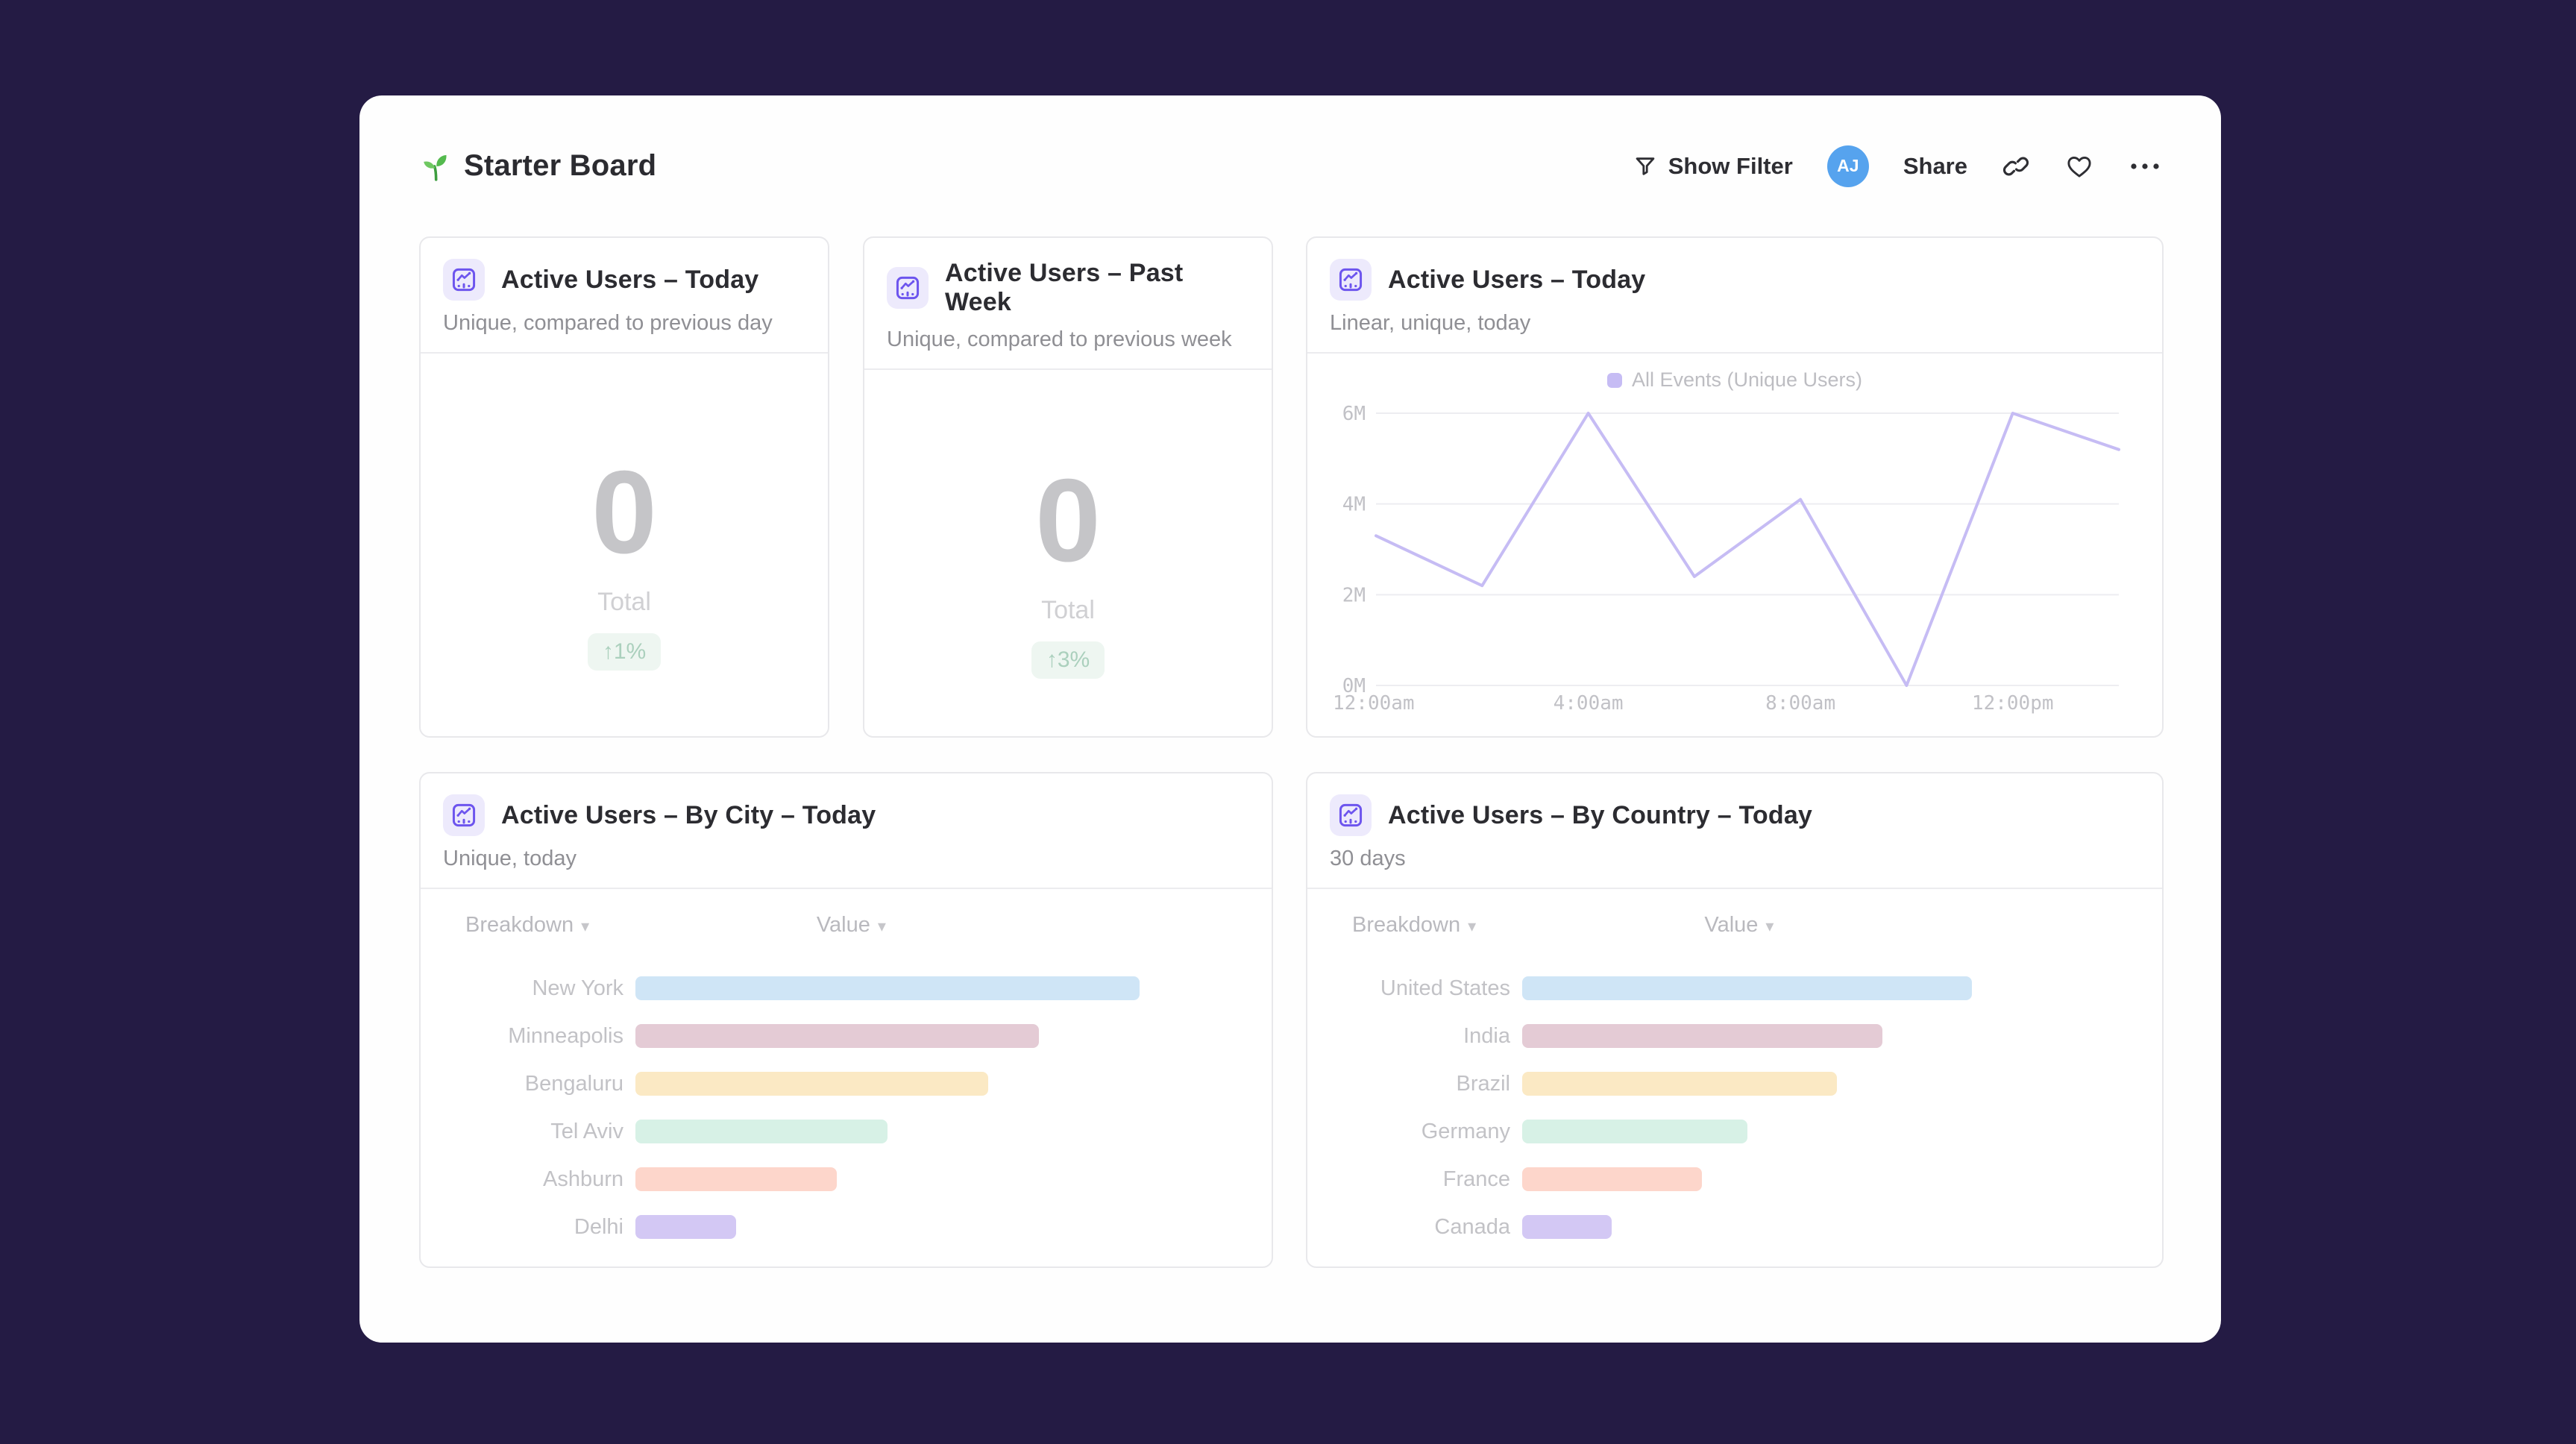  I want to click on row-label: Canada, so click(1472, 1226).